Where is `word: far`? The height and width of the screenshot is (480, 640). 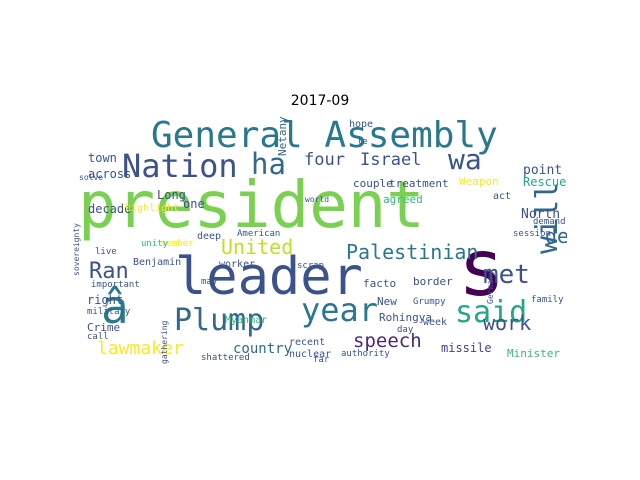 word: far is located at coordinates (321, 360).